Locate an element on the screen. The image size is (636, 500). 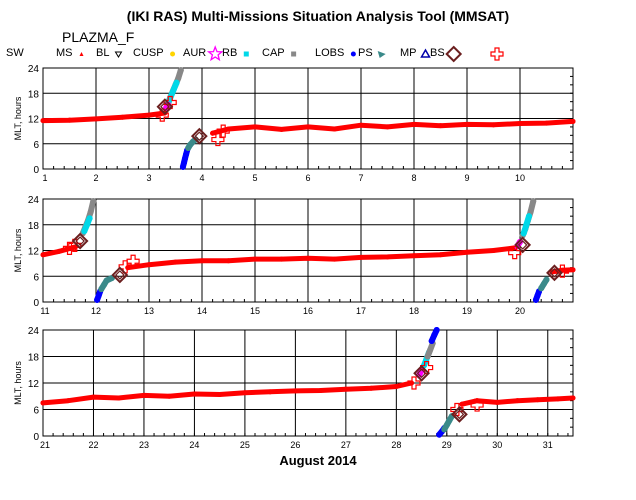
legend-label: SW is located at coordinates (15, 53).